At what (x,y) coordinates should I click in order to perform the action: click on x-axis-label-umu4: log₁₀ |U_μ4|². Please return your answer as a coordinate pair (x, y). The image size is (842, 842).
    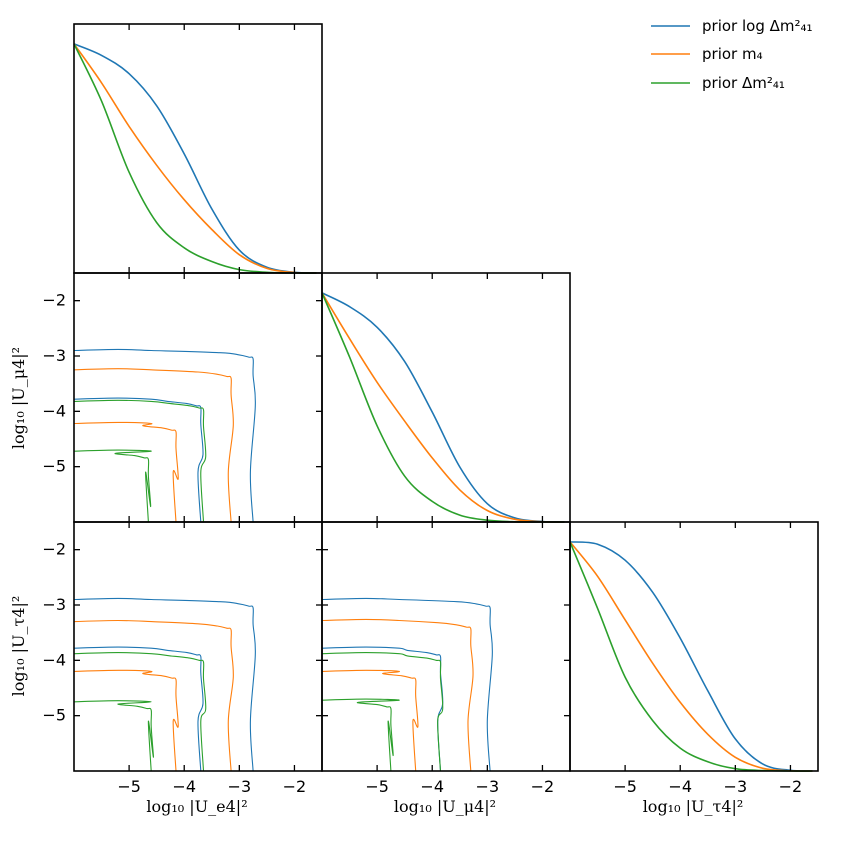
    Looking at the image, I should click on (445, 806).